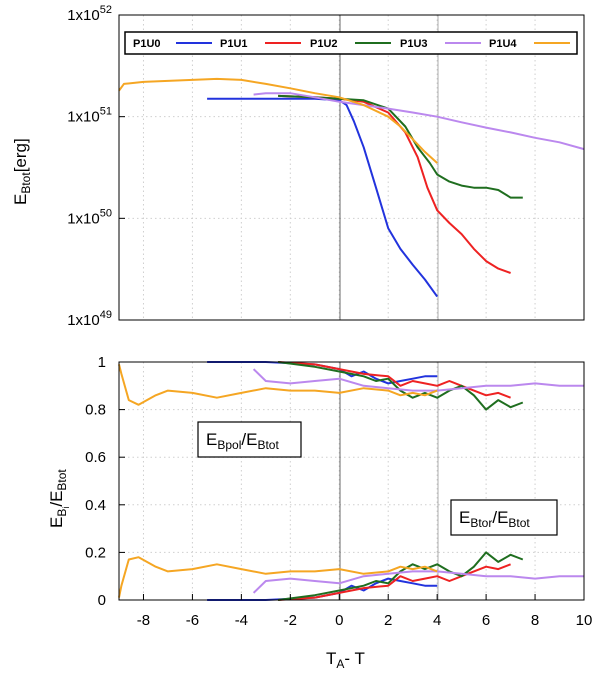 The width and height of the screenshot is (598, 677). Describe the element at coordinates (95, 505) in the screenshot. I see `bottom-ytick-label: 0.4` at that location.